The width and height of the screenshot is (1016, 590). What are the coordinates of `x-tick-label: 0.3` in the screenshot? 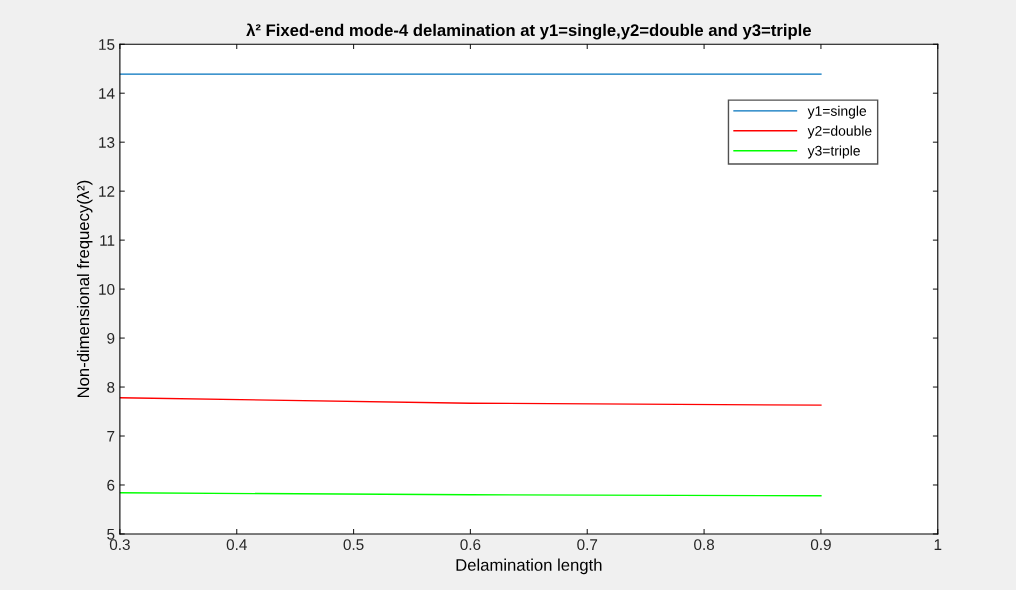 It's located at (119, 545).